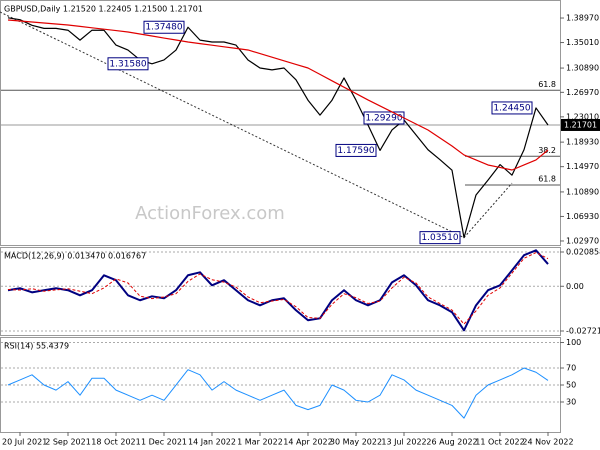 This screenshot has width=600, height=450. I want to click on y-tick-label: 1.18930, so click(582, 142).